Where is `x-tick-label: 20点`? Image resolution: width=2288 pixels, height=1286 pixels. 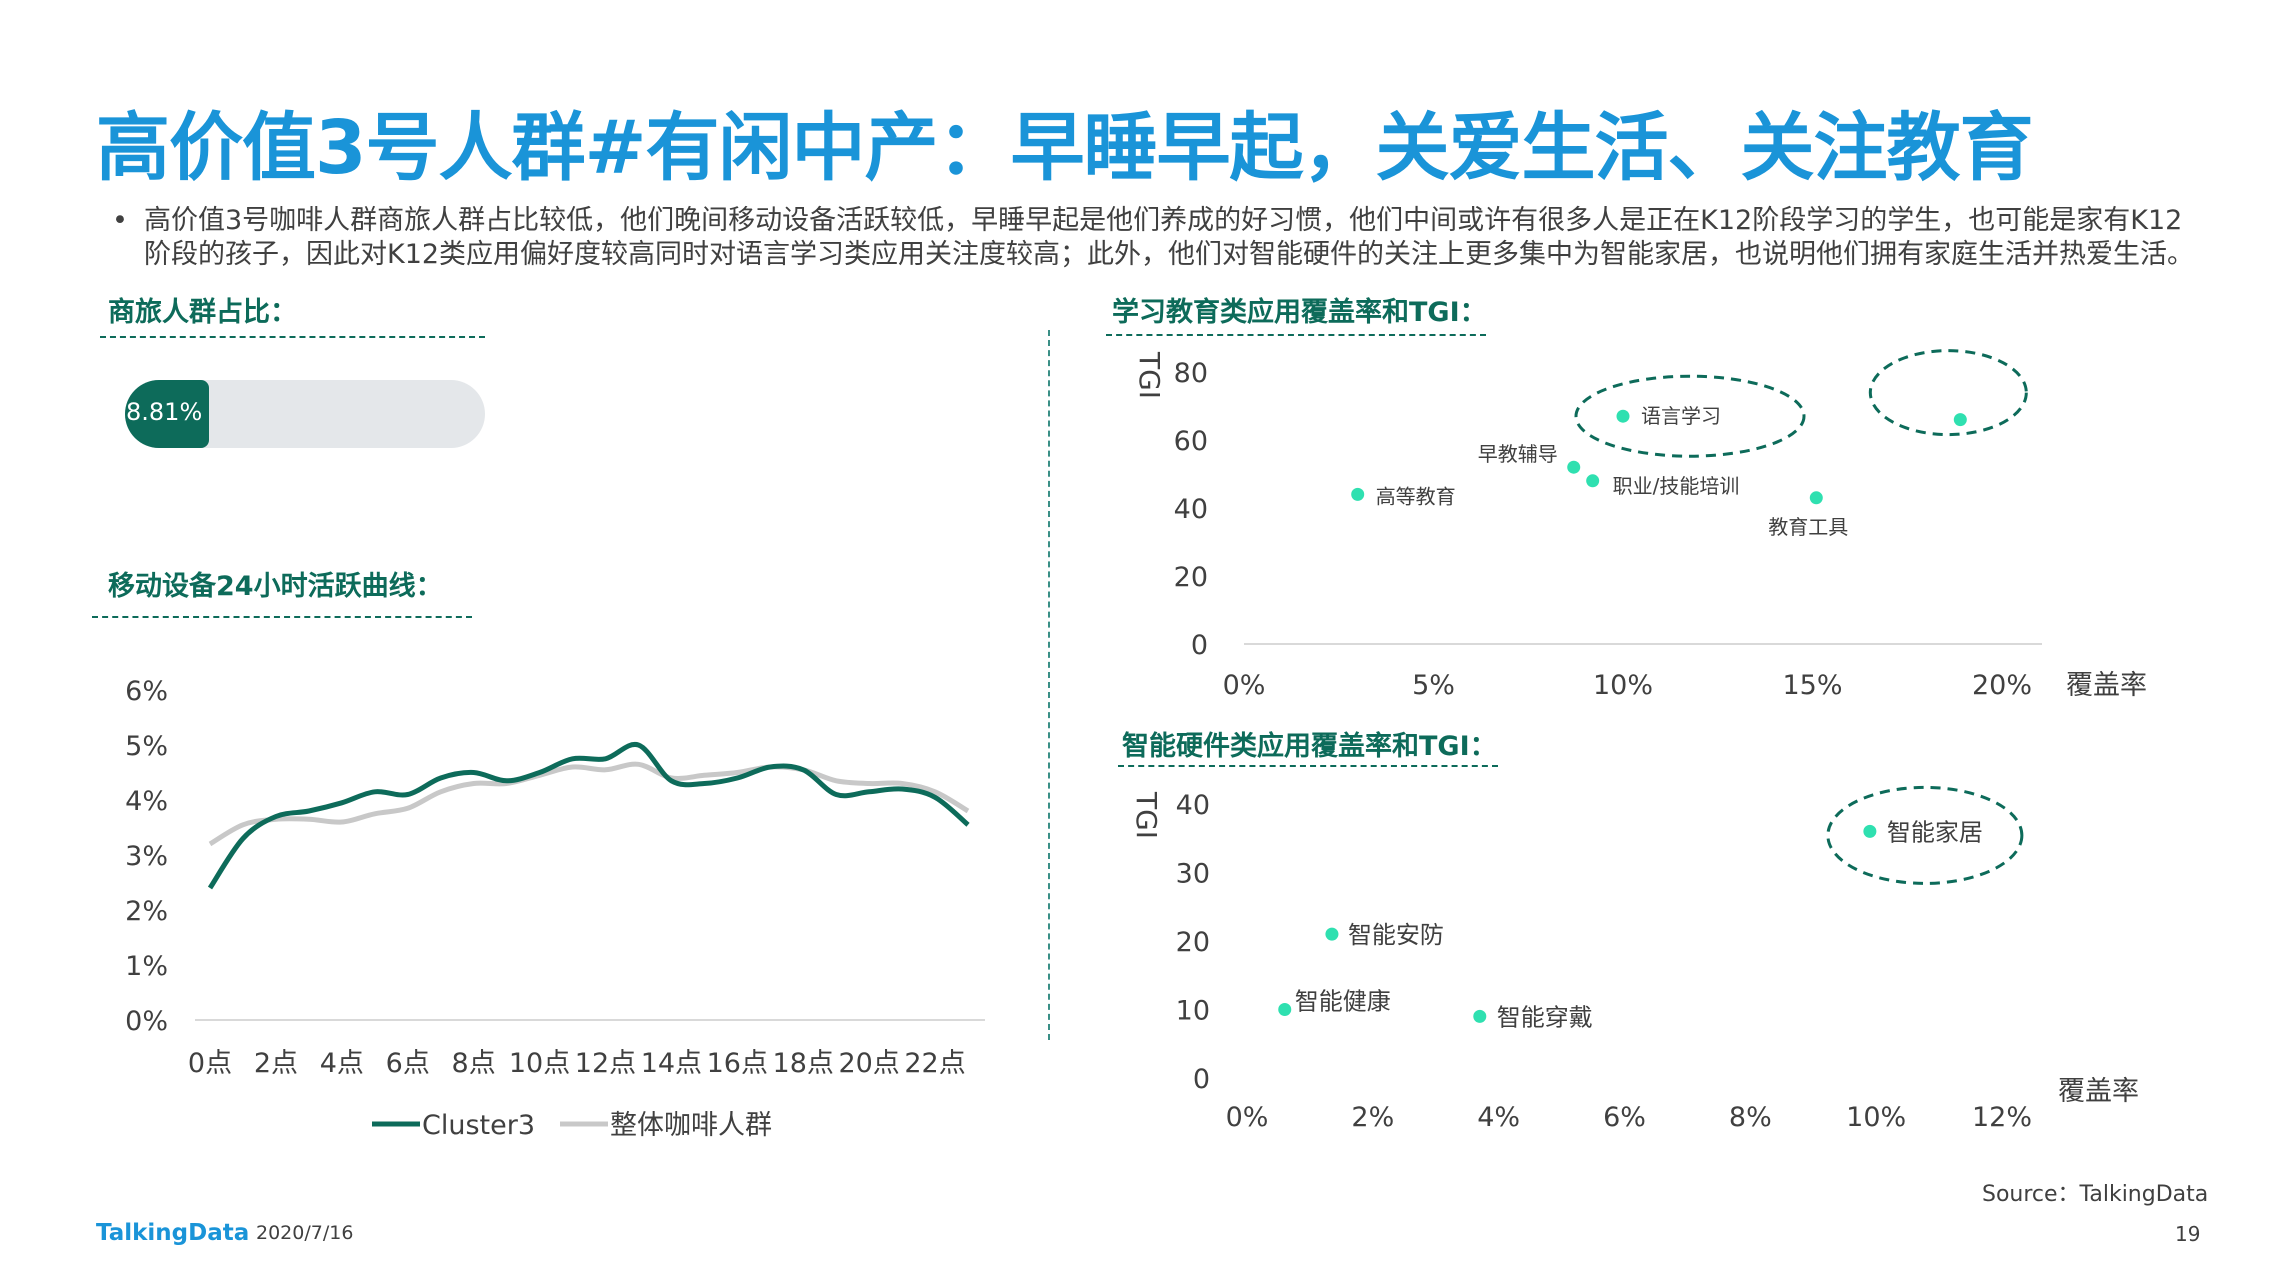 x-tick-label: 20点 is located at coordinates (868, 1063).